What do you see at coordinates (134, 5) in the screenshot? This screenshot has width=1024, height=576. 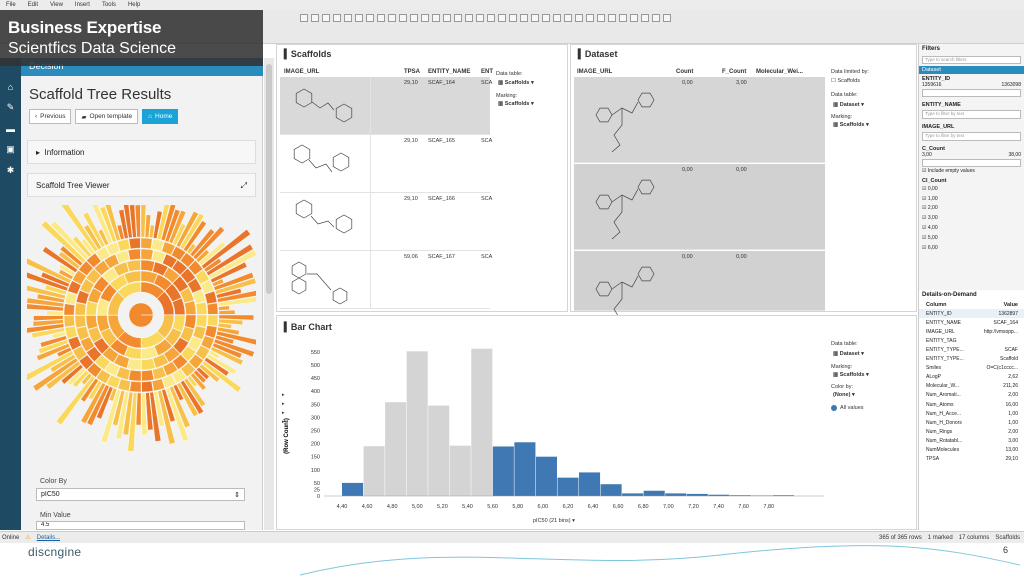 I see `menu-help: Help` at bounding box center [134, 5].